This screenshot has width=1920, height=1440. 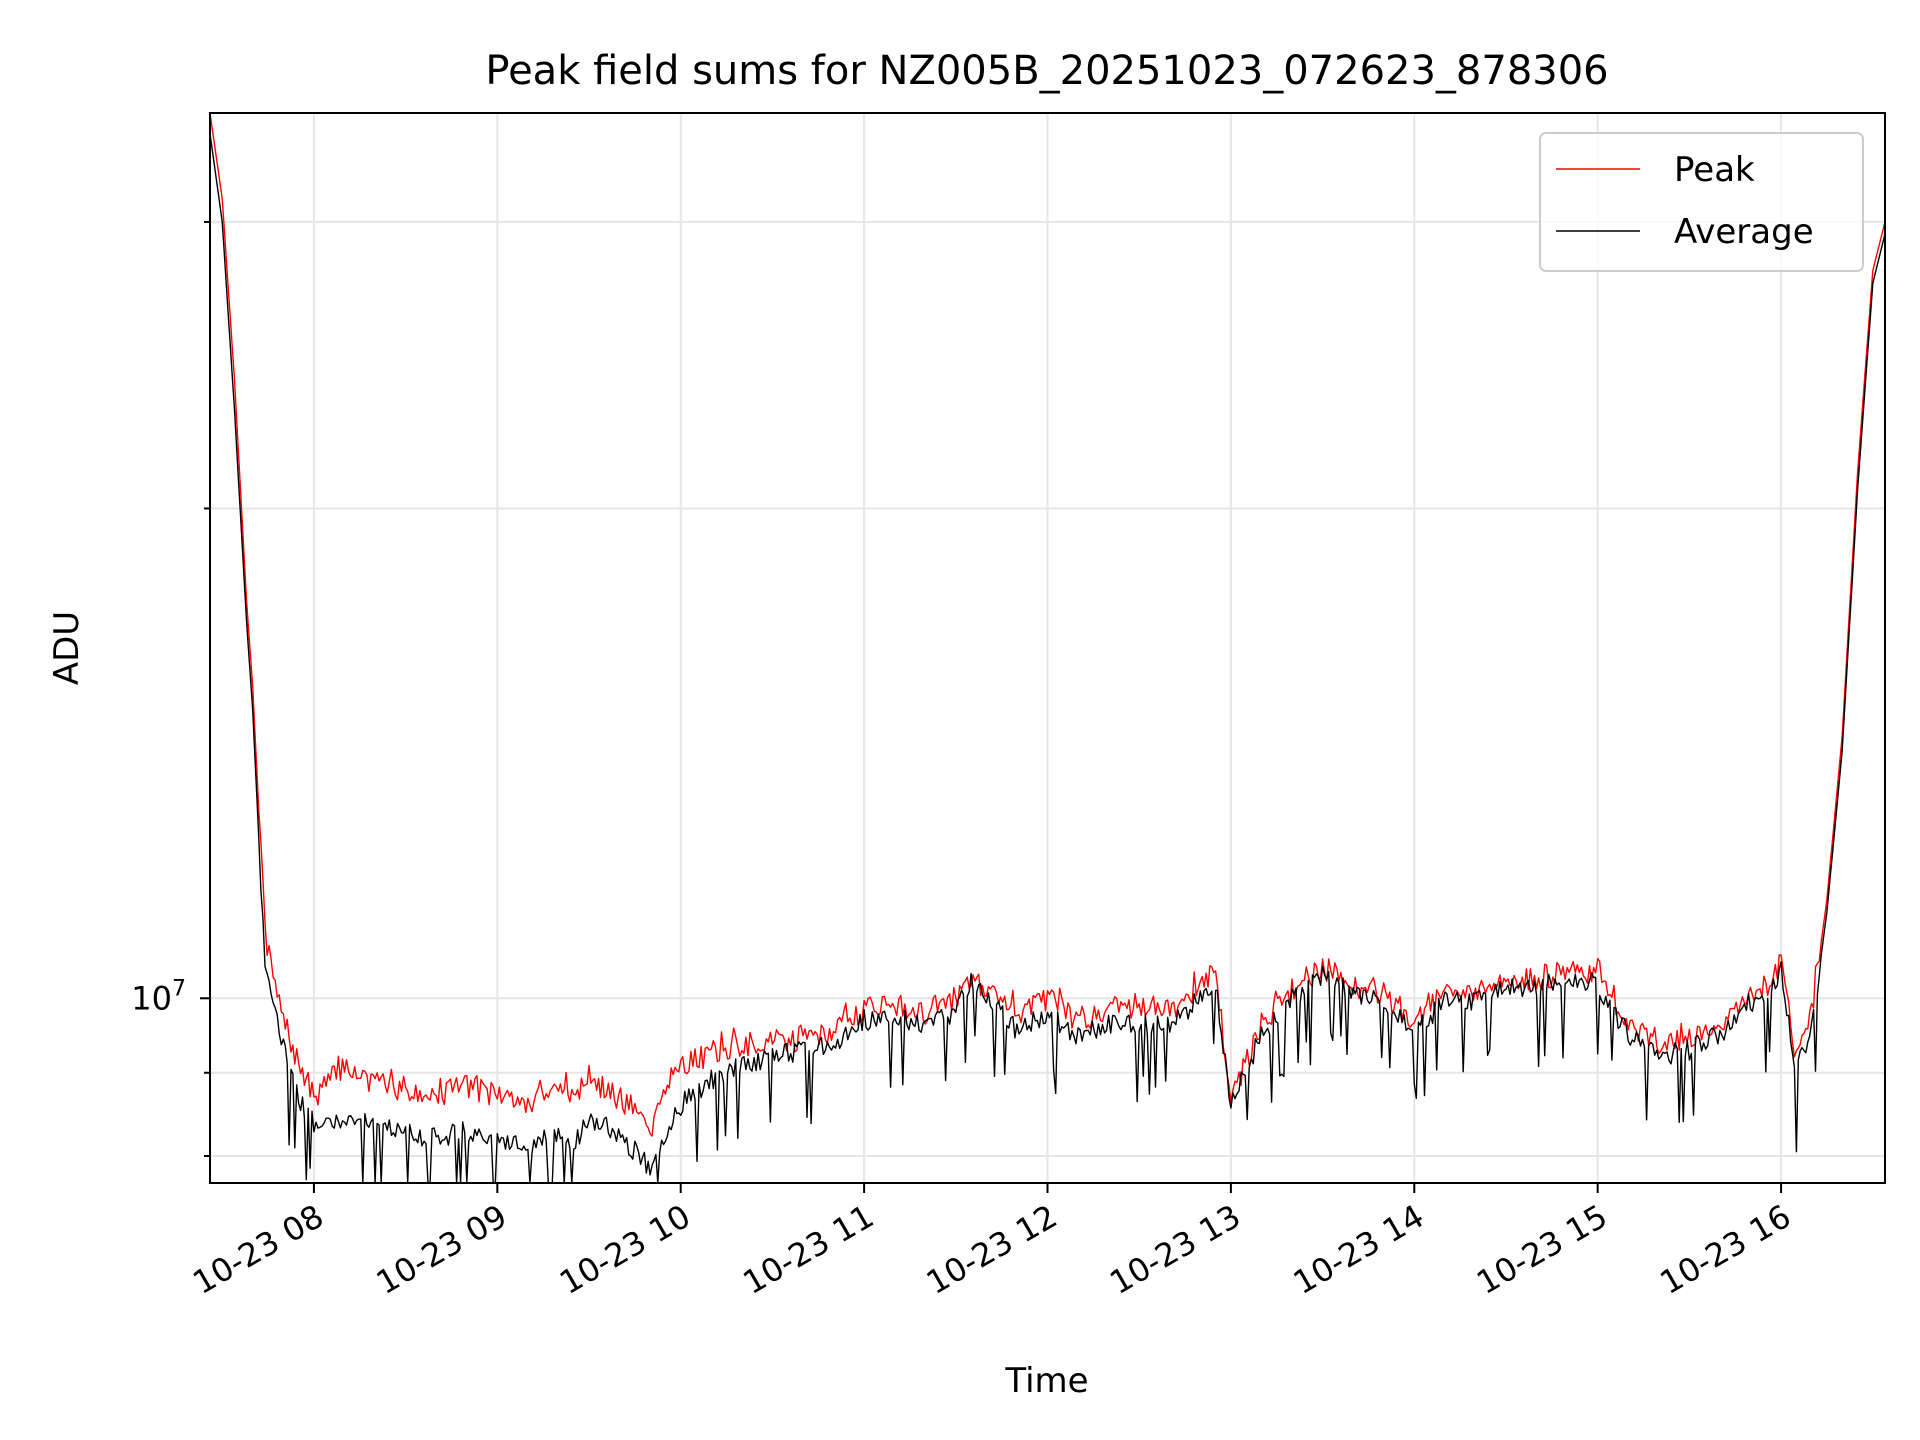 What do you see at coordinates (1744, 232) in the screenshot?
I see `legend-label-average: Average` at bounding box center [1744, 232].